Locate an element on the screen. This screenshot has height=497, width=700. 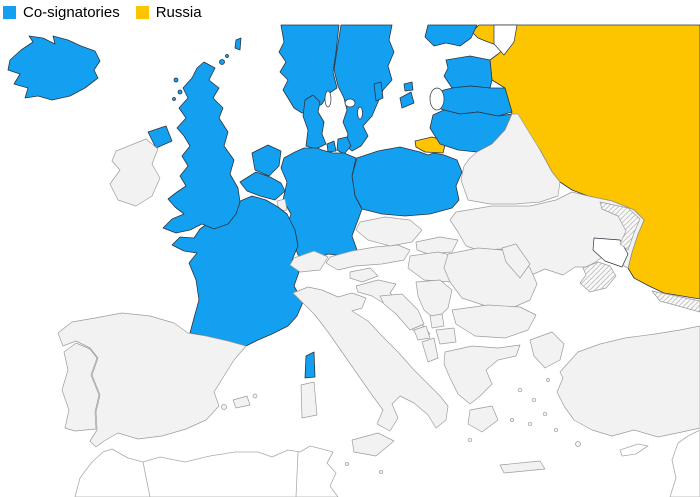
country-belarus is located at coordinates (510, 159).